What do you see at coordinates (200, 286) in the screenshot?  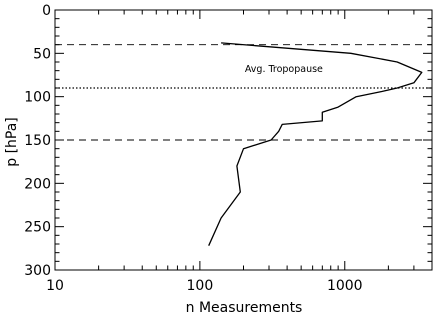 I see `x-tick-label: 100` at bounding box center [200, 286].